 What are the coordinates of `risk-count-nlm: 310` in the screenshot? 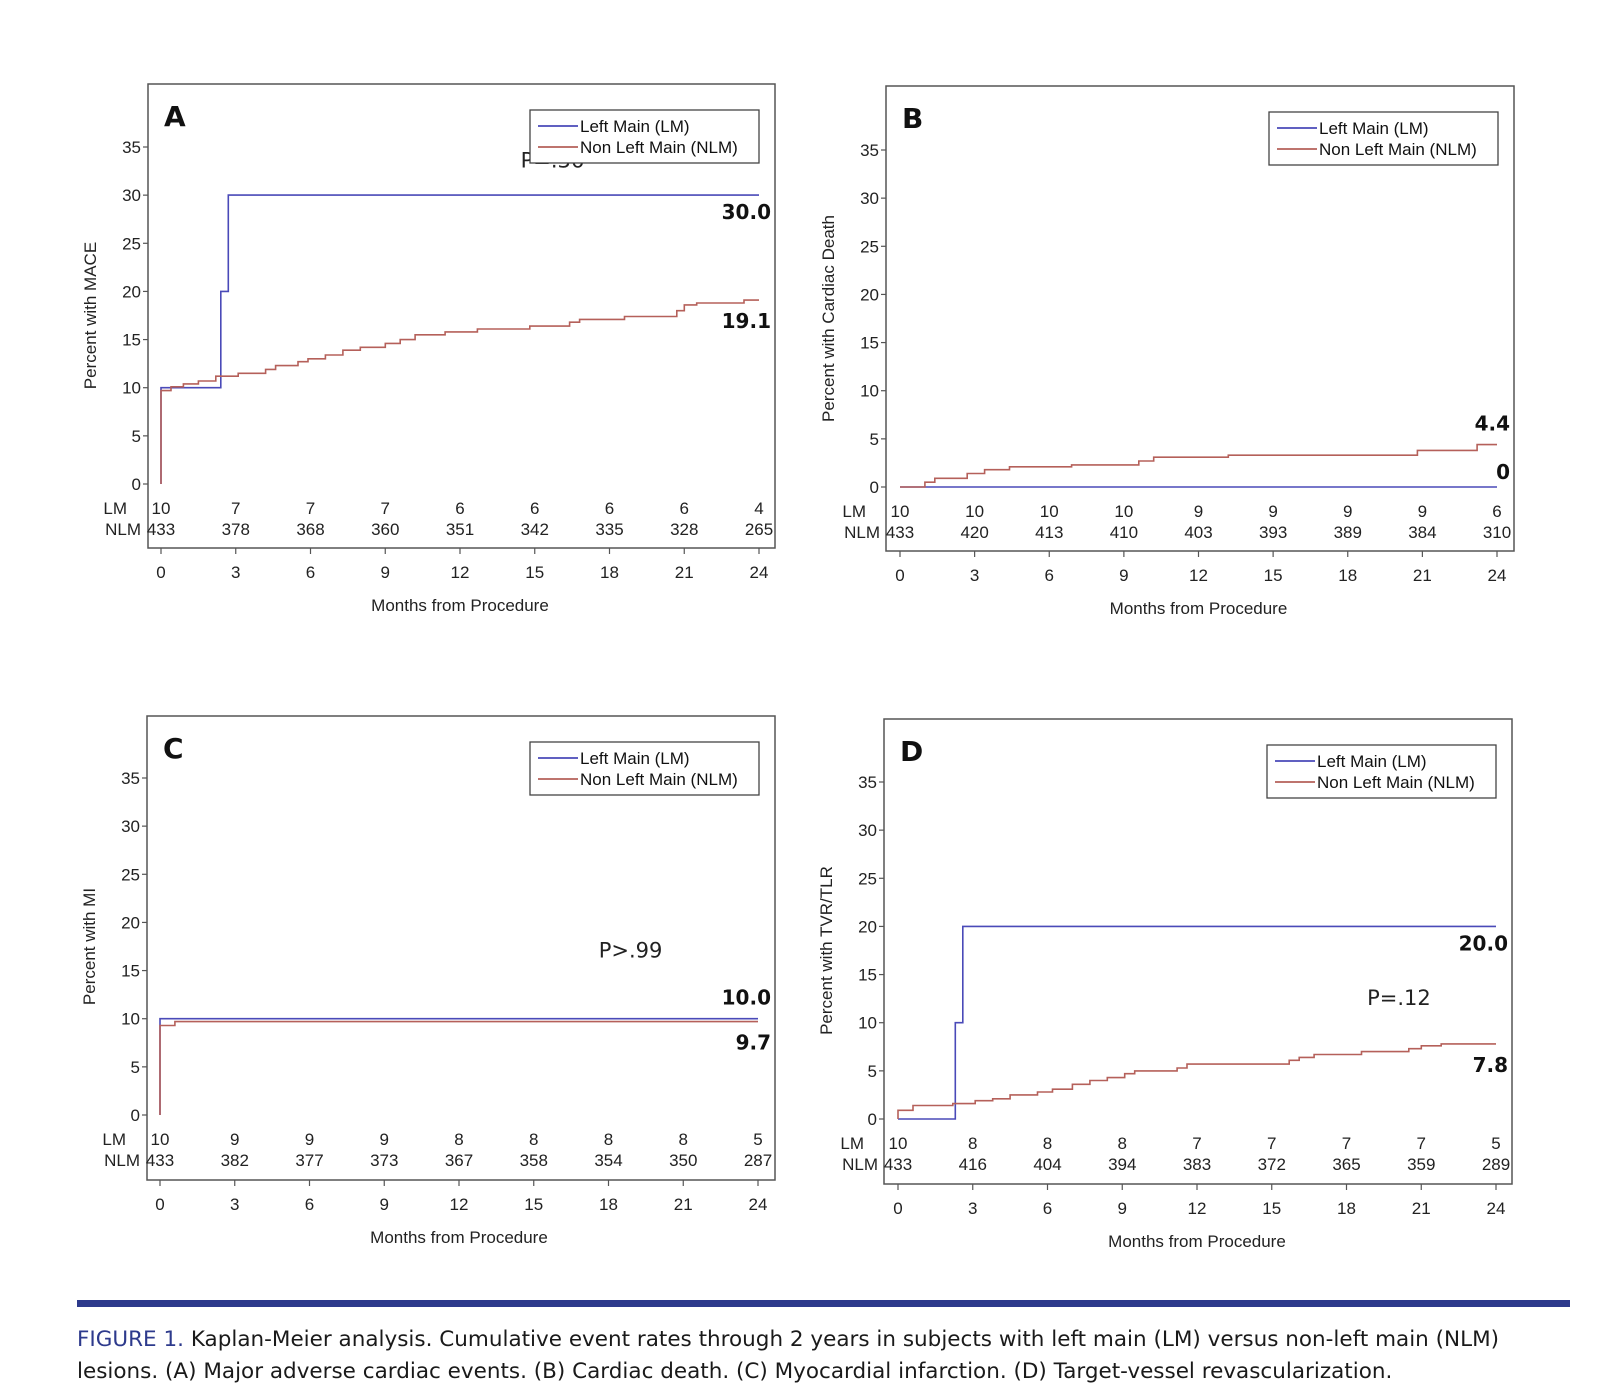 It's located at (1497, 532).